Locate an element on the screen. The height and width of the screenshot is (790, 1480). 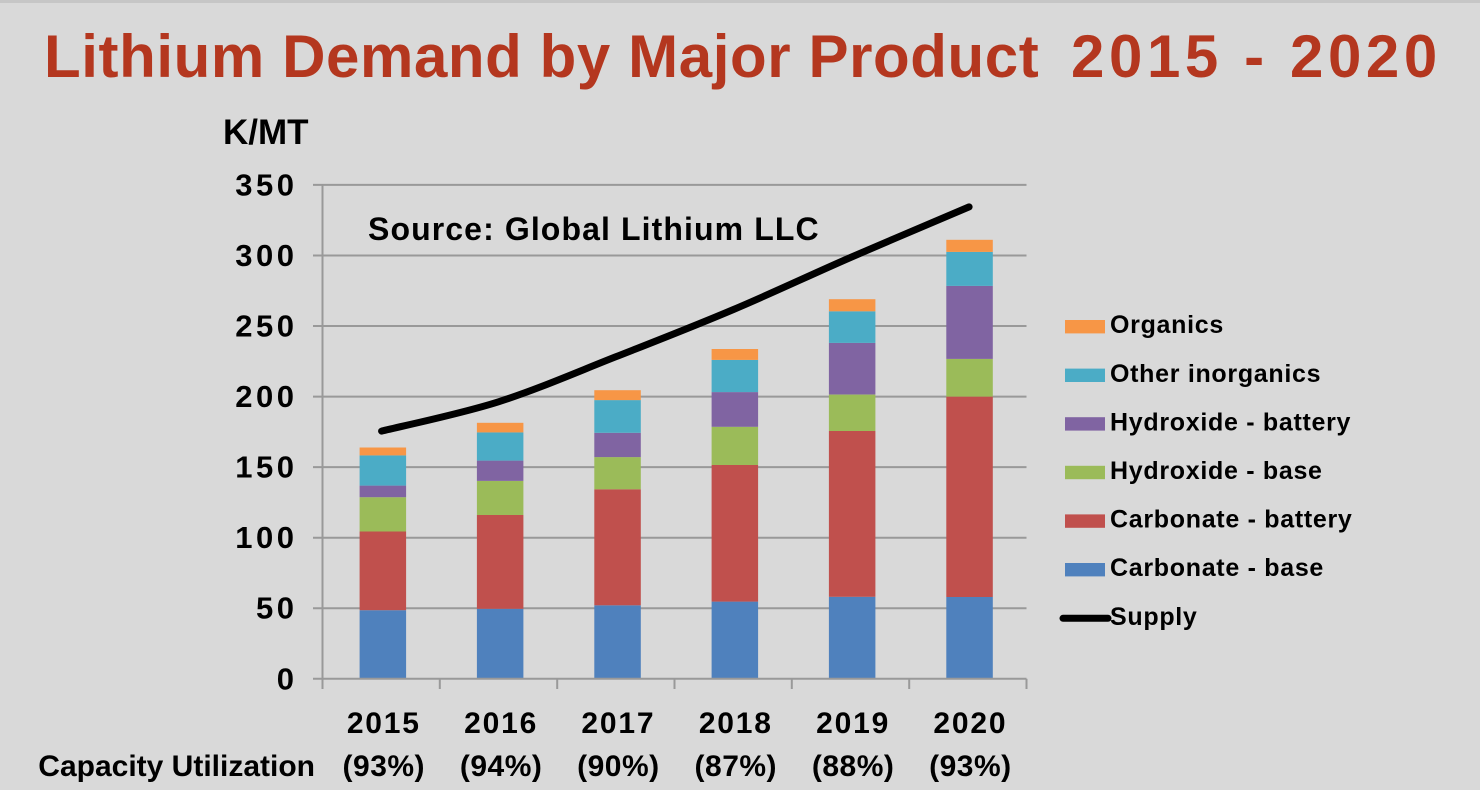
svg-text: Other inorganics is located at coordinates (1215, 374).